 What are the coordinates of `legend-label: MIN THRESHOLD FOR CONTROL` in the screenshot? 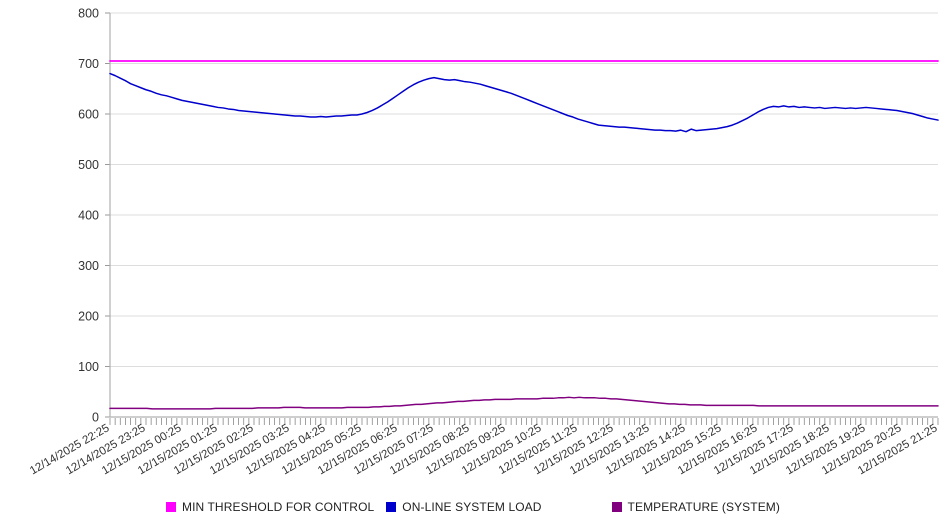 It's located at (278, 507).